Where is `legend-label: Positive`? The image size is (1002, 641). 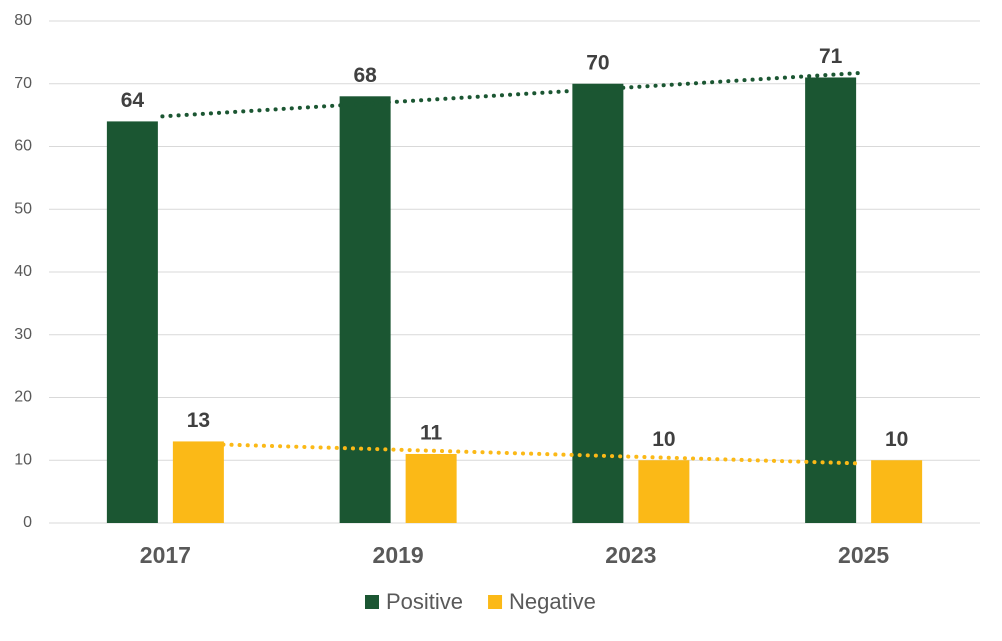 legend-label: Positive is located at coordinates (424, 601).